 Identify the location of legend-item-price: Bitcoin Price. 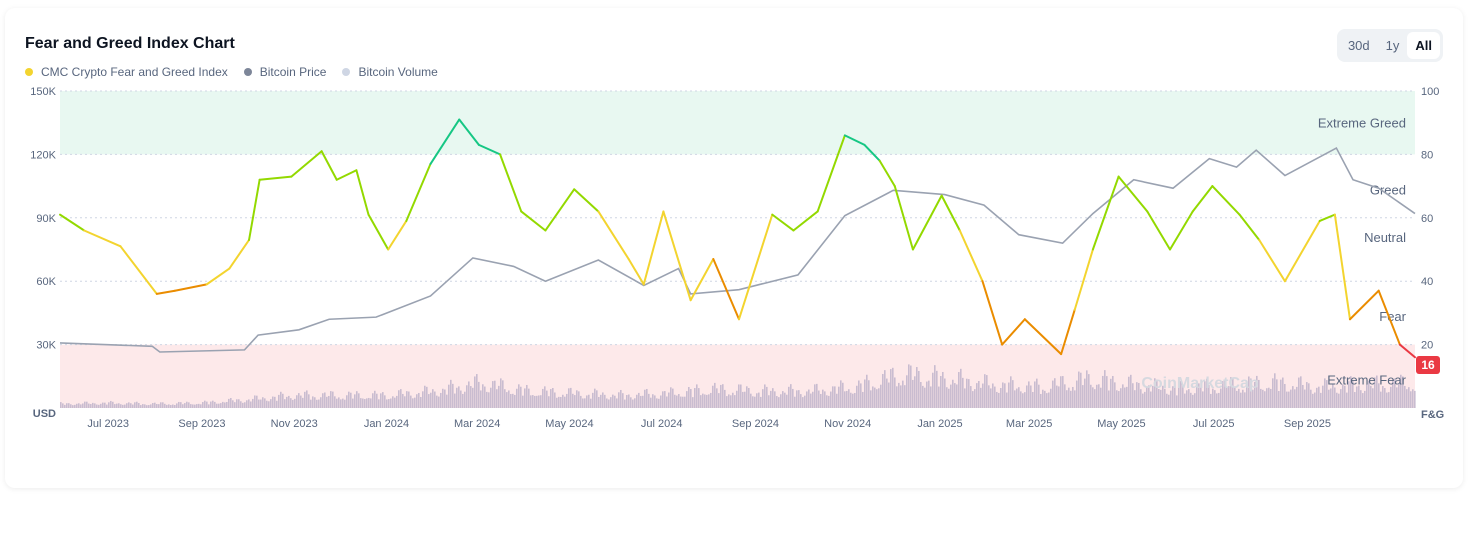
(284, 72).